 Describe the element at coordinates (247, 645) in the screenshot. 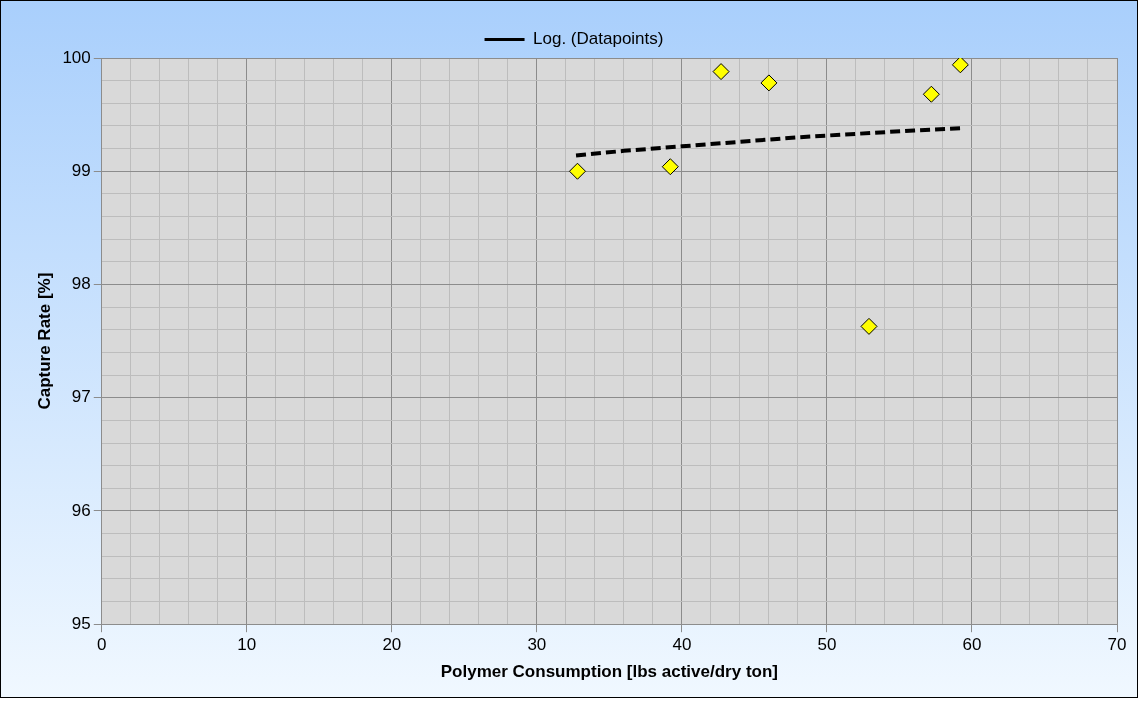

I see `x-tick-label: 10` at that location.